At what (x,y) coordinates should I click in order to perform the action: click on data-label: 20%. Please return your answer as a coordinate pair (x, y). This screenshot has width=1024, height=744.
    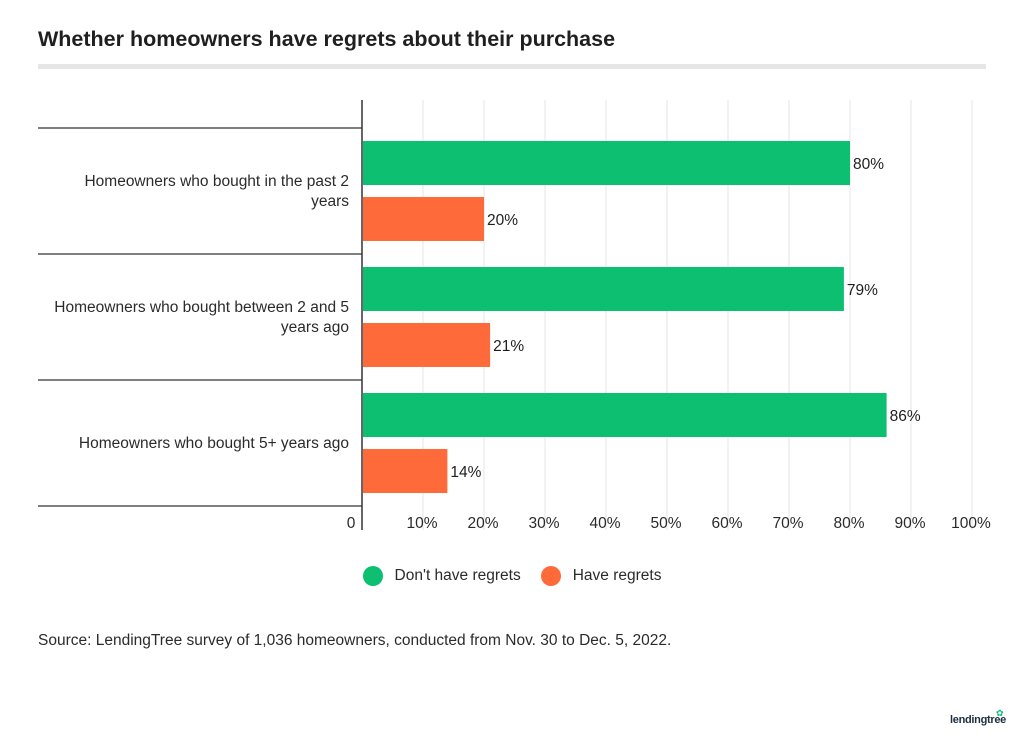
    Looking at the image, I should click on (502, 220).